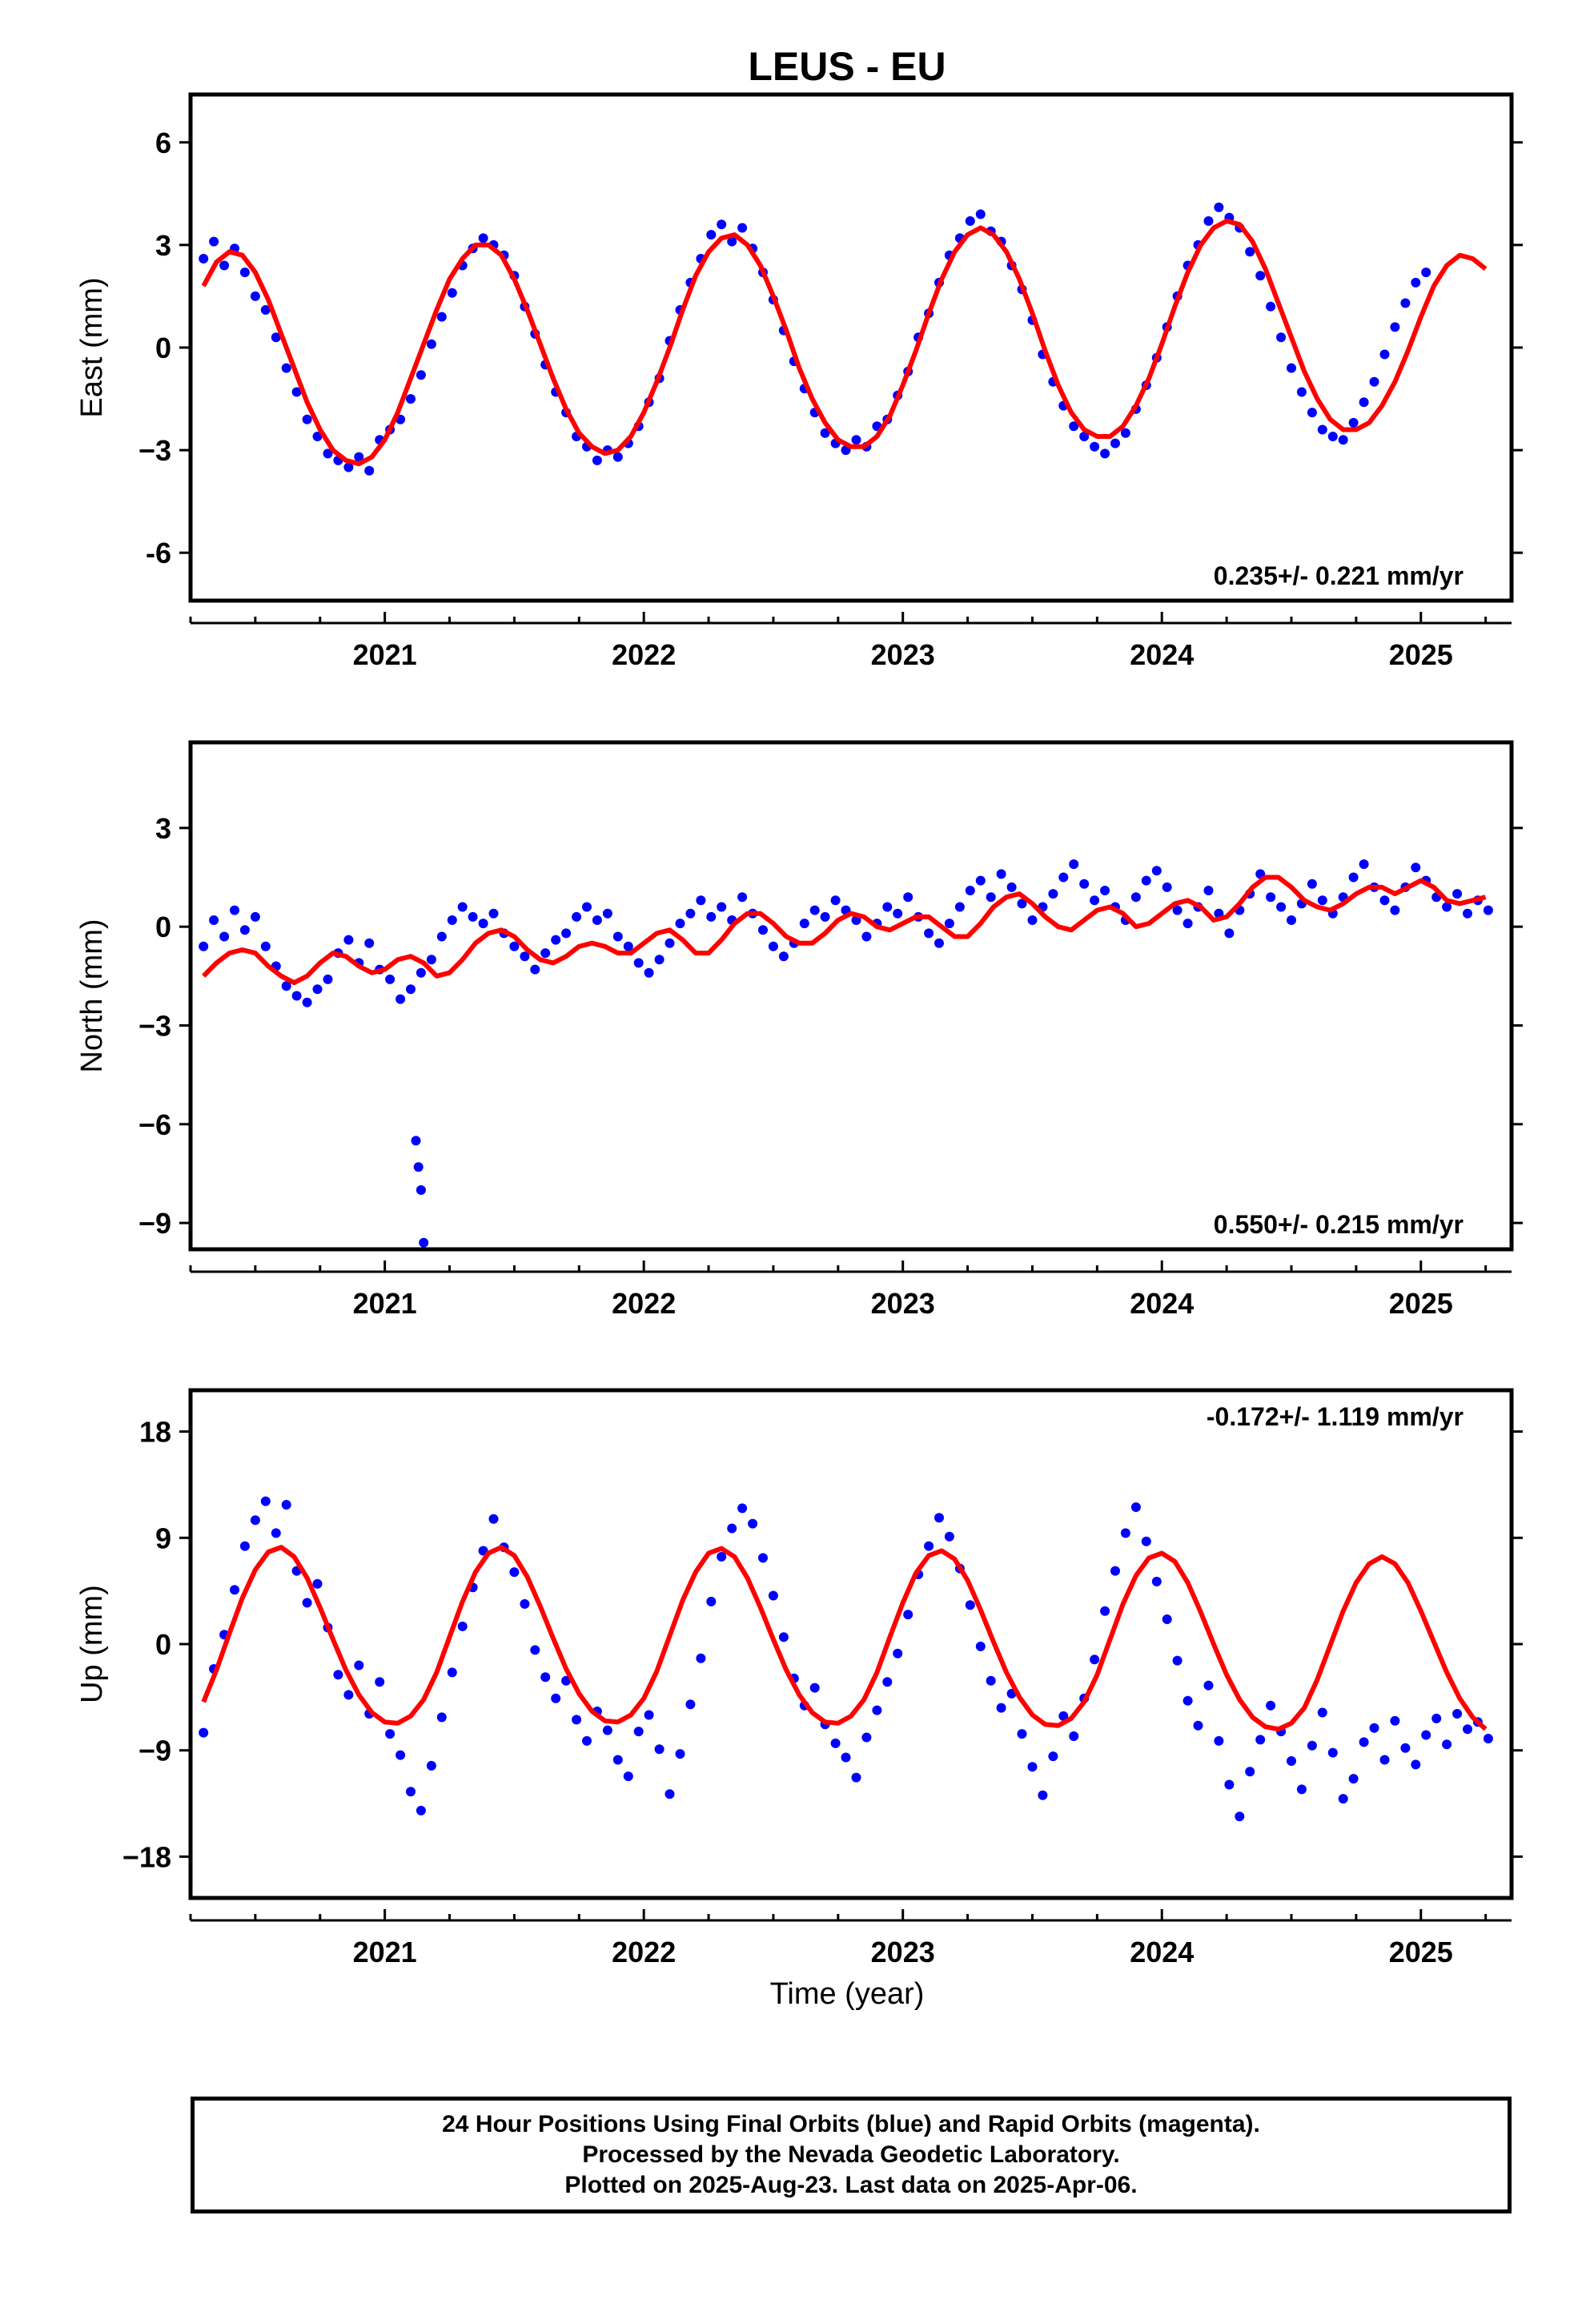 The height and width of the screenshot is (2324, 1582). Describe the element at coordinates (847, 1994) in the screenshot. I see `x-axis-label: Time (year)` at that location.